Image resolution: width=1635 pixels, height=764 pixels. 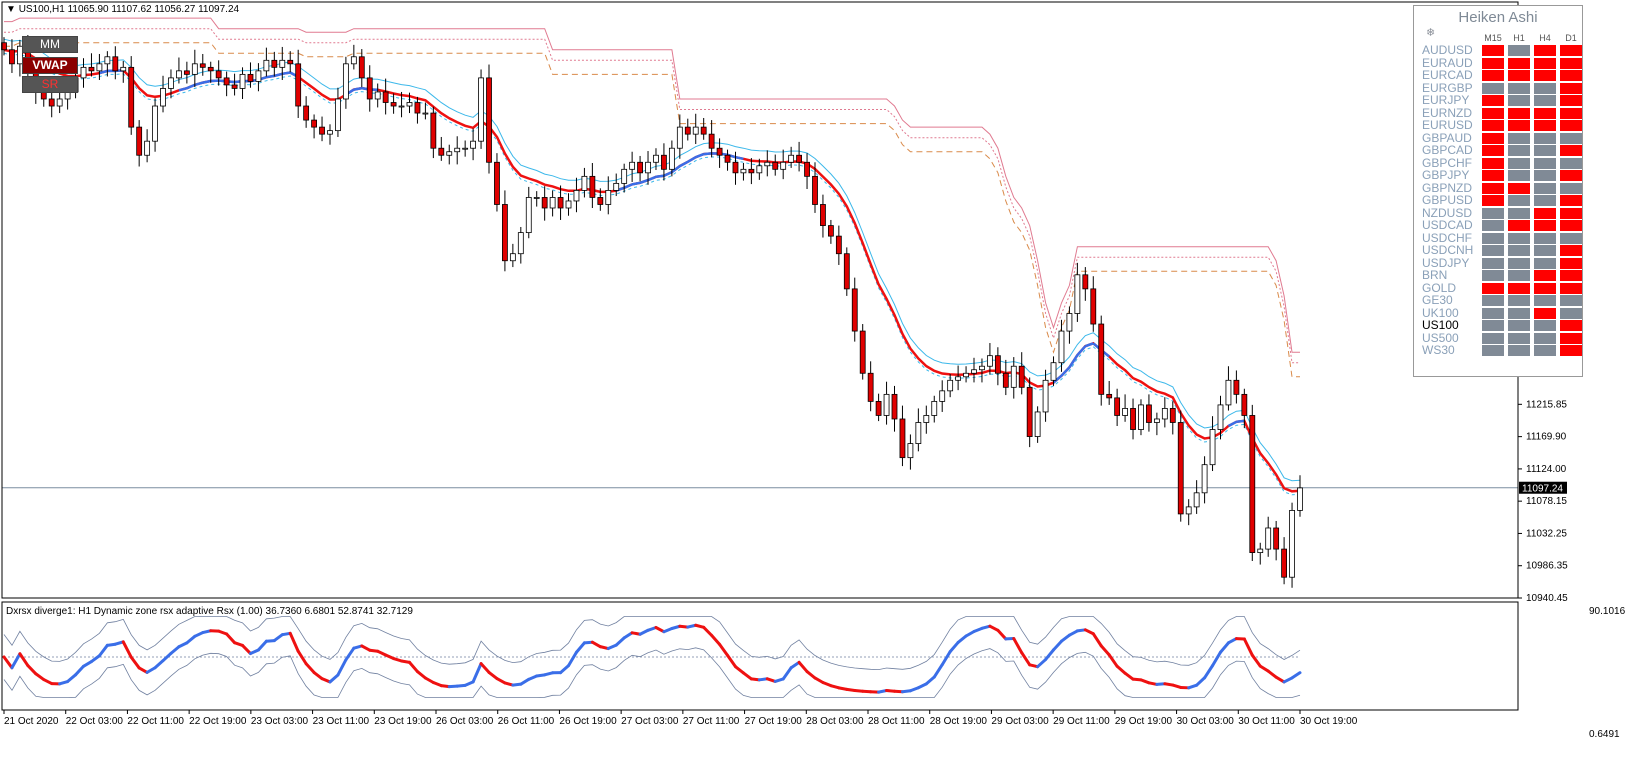 I want to click on indicator-axis-top: 90.1016, so click(x=1607, y=611).